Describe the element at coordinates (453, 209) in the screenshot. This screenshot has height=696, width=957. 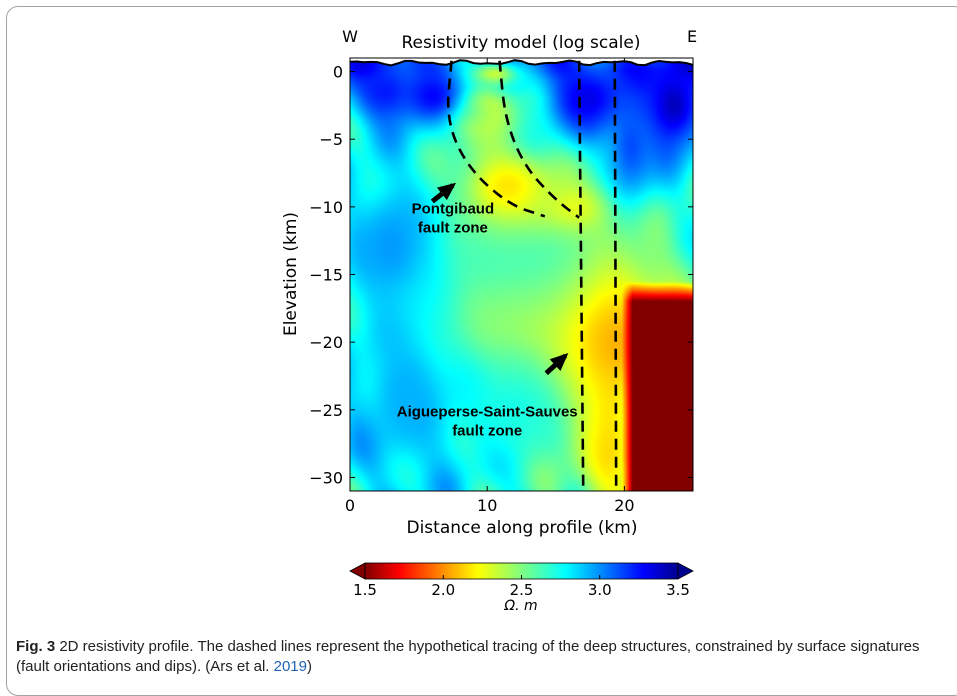
I see `annotation-label: Pontgibaud` at that location.